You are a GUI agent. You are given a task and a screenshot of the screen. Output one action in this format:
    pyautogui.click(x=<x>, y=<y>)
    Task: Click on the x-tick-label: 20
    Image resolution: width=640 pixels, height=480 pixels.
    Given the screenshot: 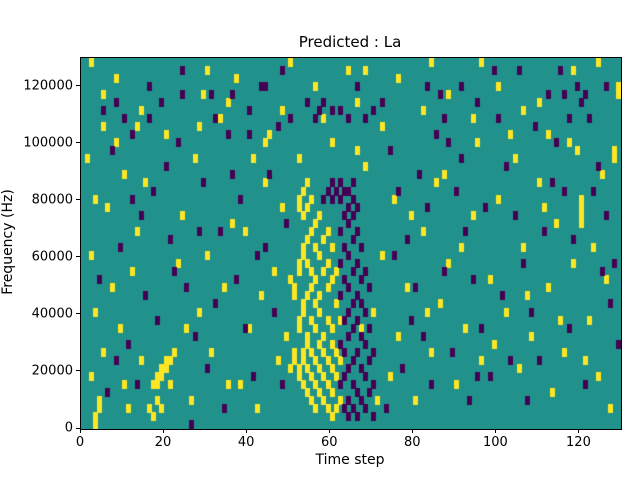 What is the action you would take?
    pyautogui.click(x=163, y=442)
    